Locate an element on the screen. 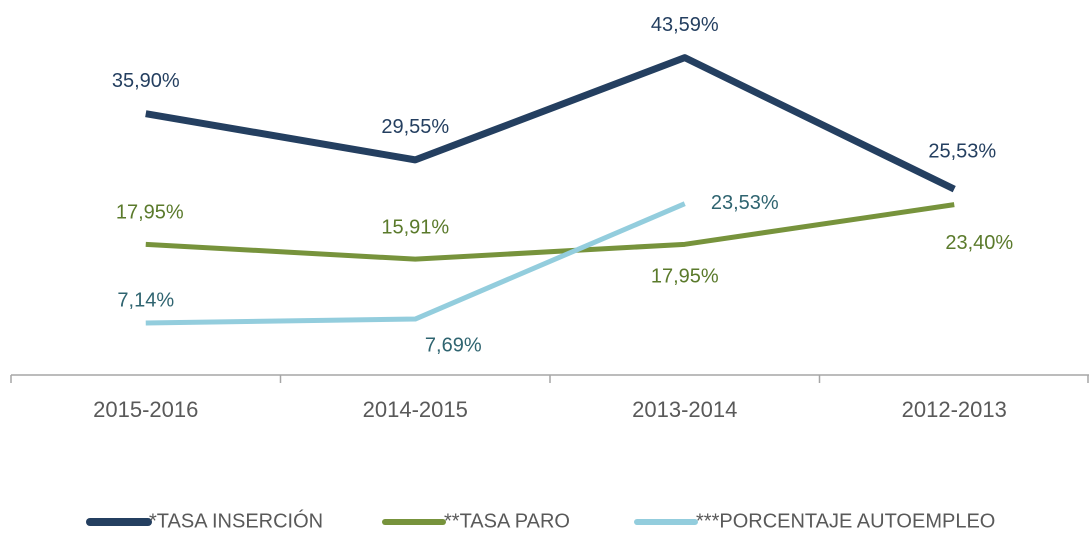 Image resolution: width=1089 pixels, height=533 pixels. data-label: 15,91% is located at coordinates (415, 227).